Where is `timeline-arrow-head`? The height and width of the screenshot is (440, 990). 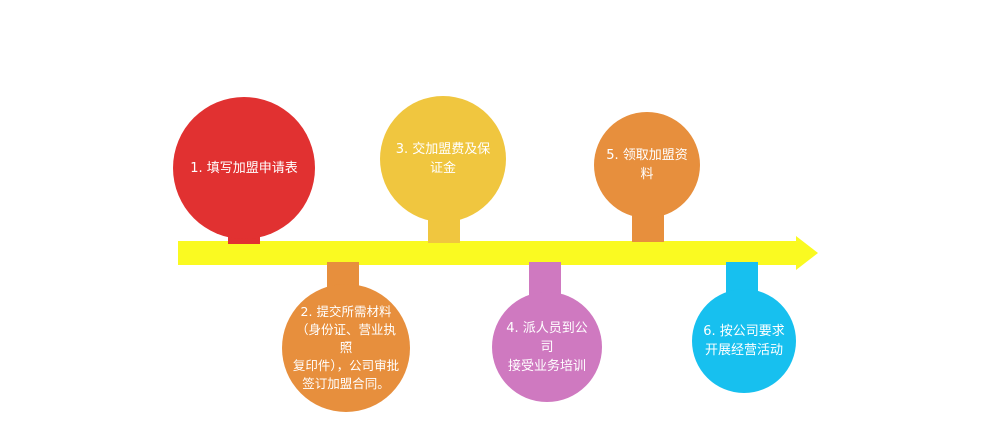
timeline-arrow-head is located at coordinates (807, 253).